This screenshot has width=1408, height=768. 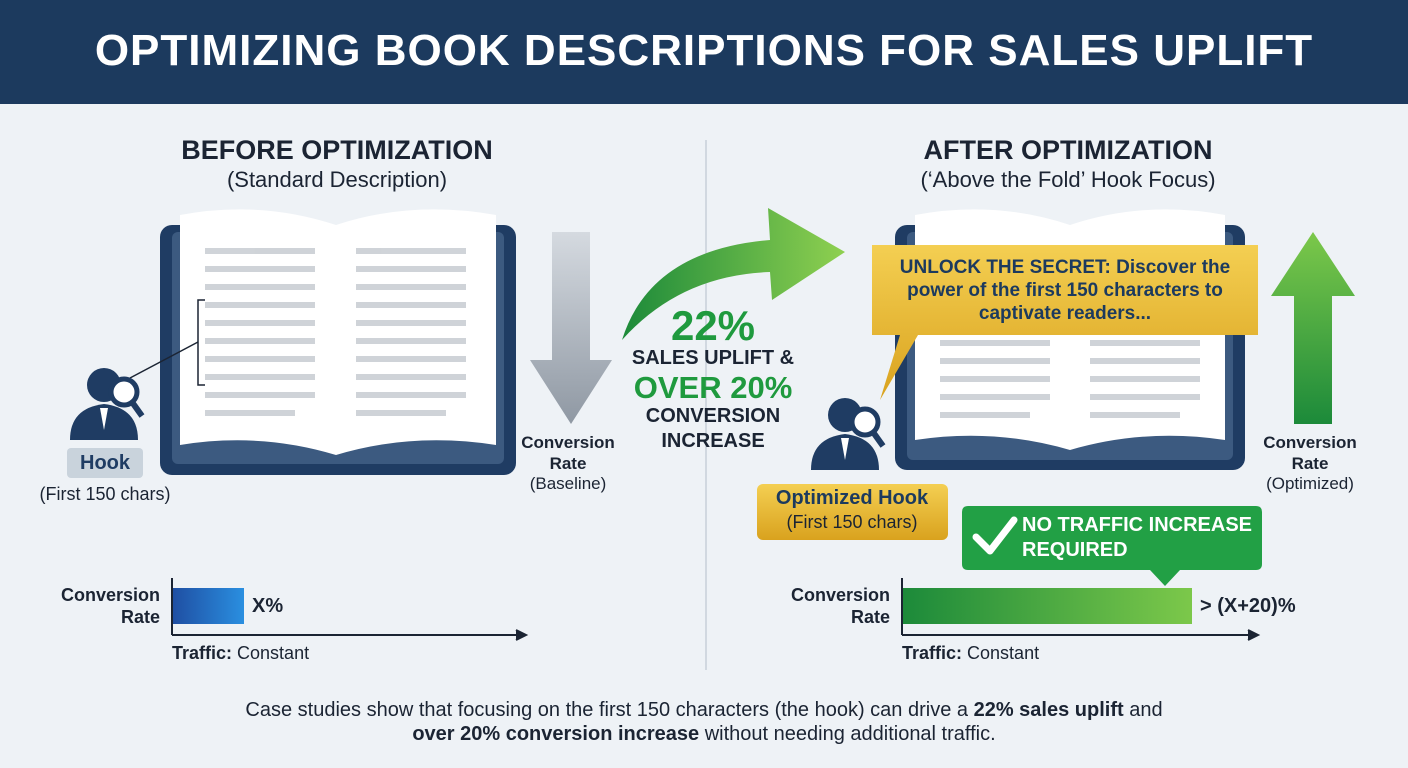 I want to click on conversion-value: OVER 20%, so click(x=713, y=387).